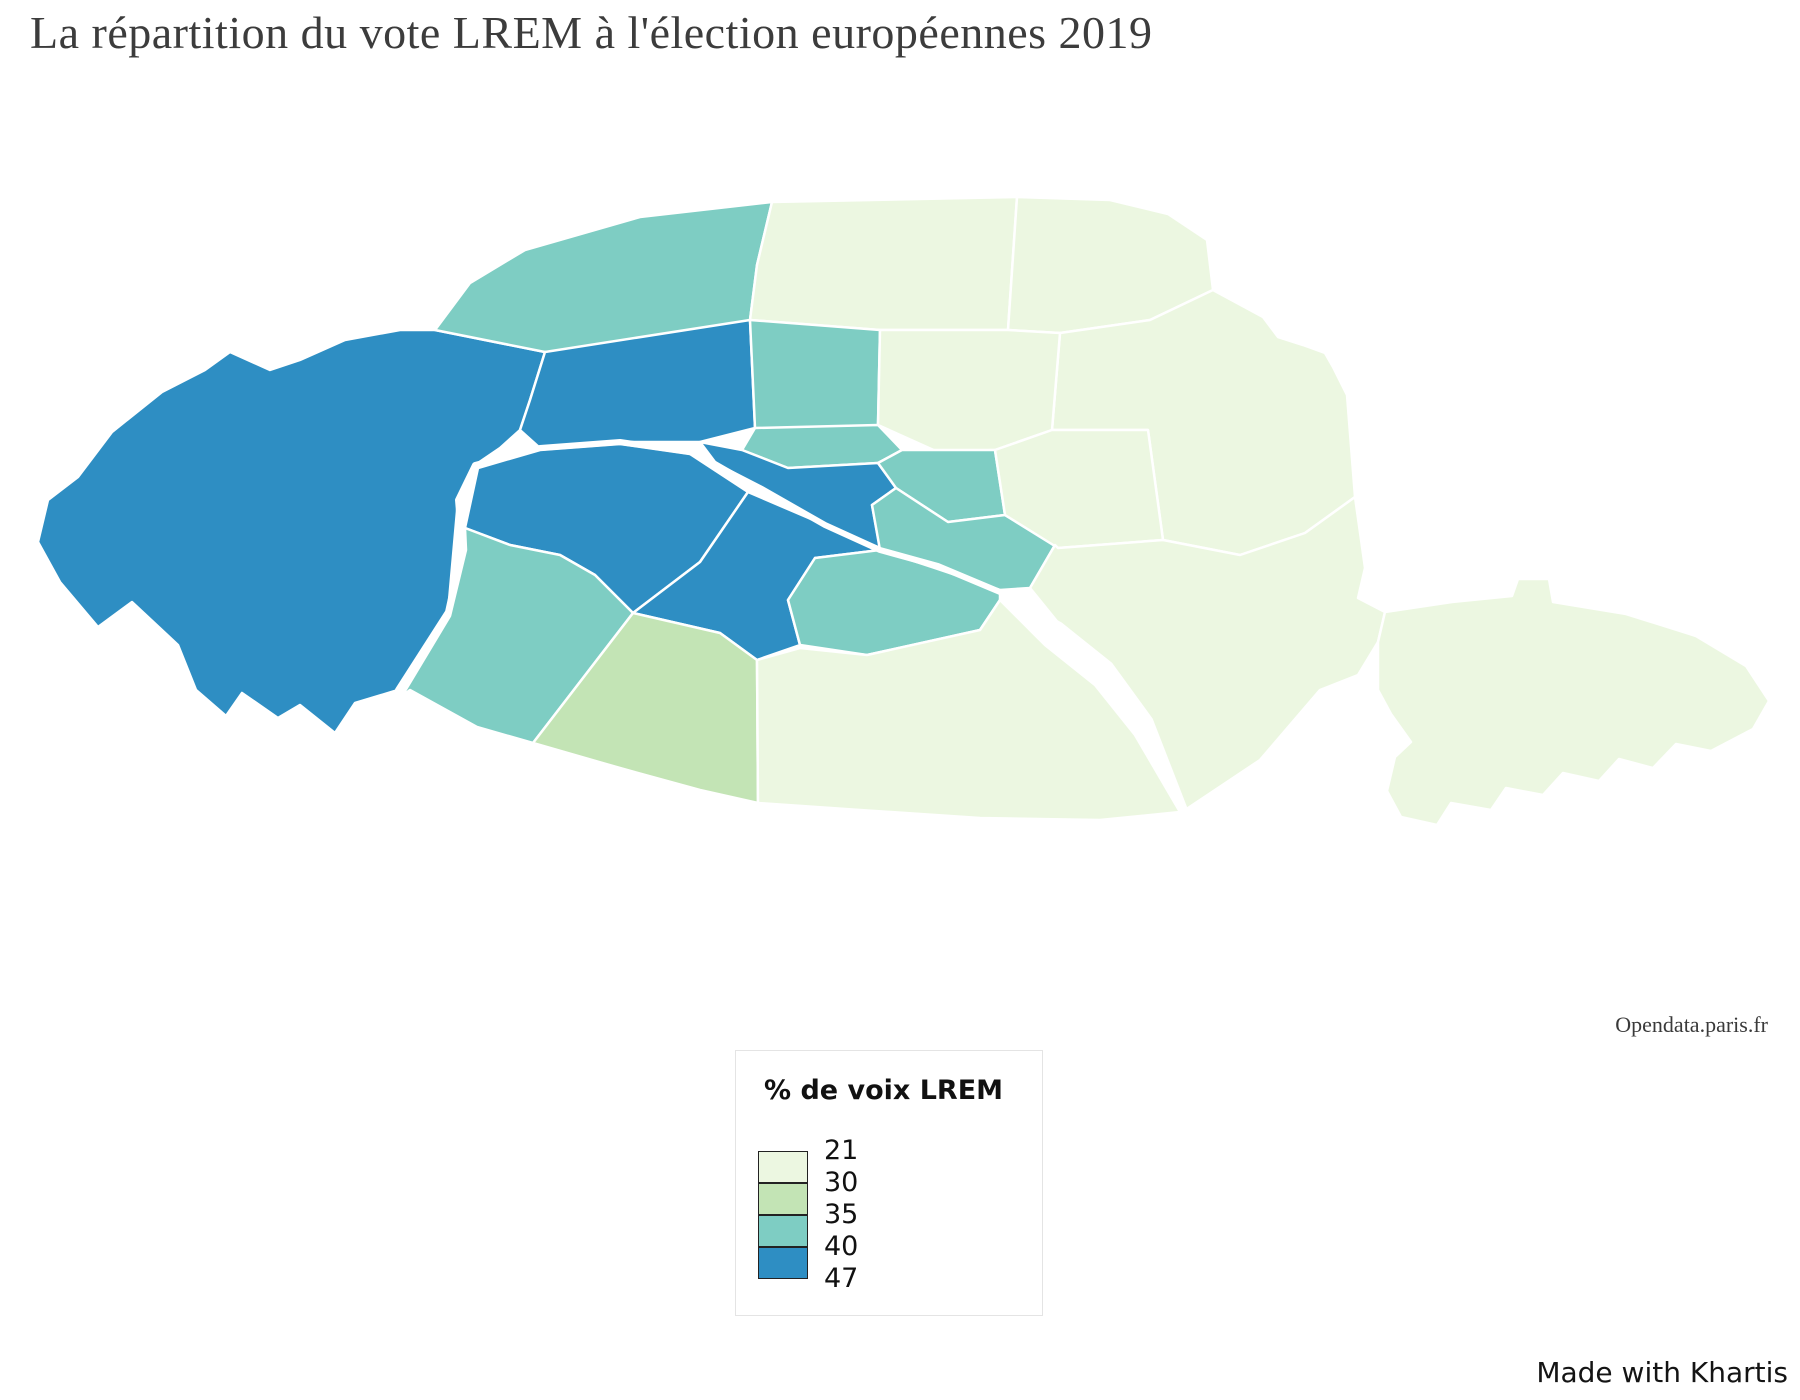  What do you see at coordinates (517, 635) in the screenshot?
I see `map-region-r15-southwest` at bounding box center [517, 635].